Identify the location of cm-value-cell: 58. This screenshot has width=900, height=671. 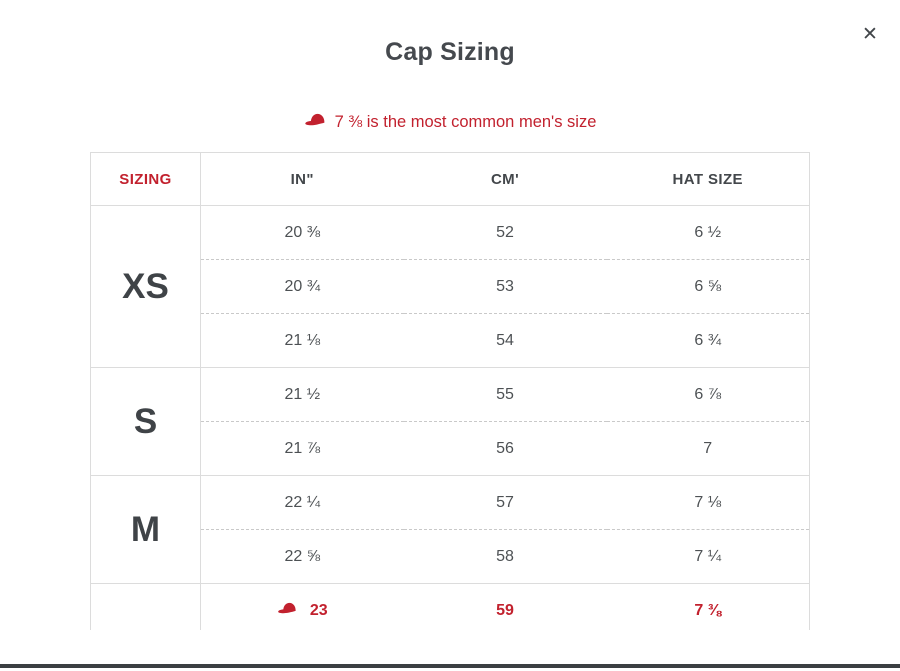
(505, 556).